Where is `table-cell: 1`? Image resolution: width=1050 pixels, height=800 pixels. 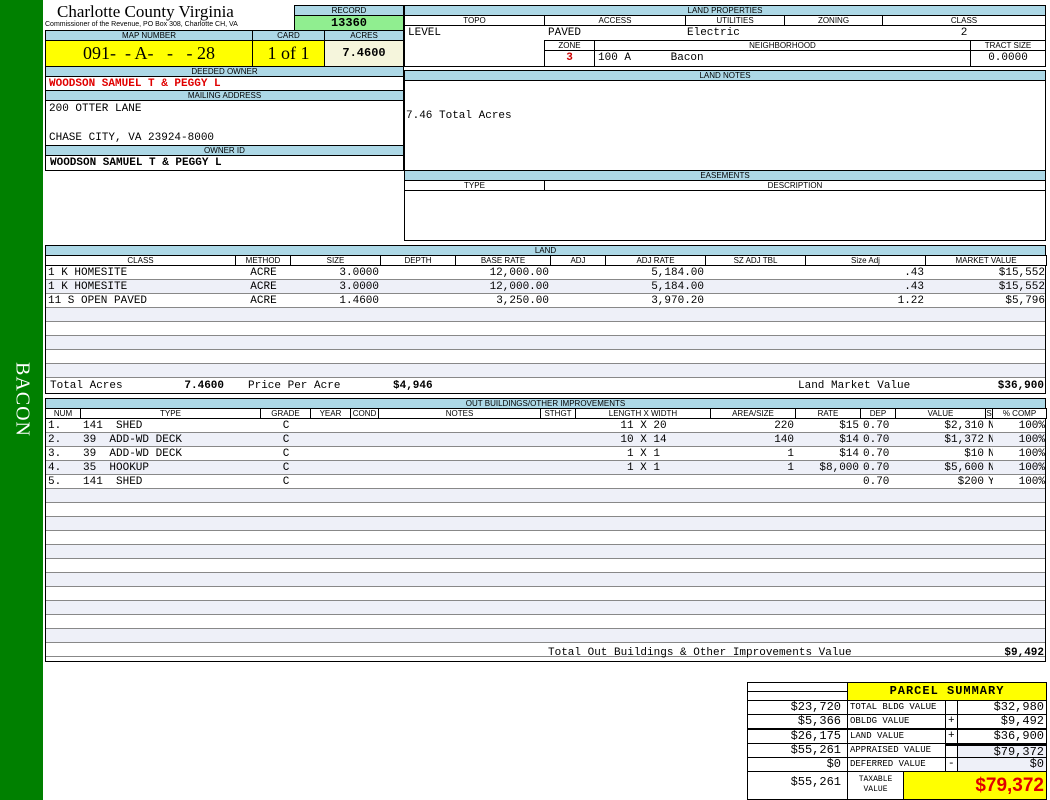 table-cell: 1 is located at coordinates (790, 454).